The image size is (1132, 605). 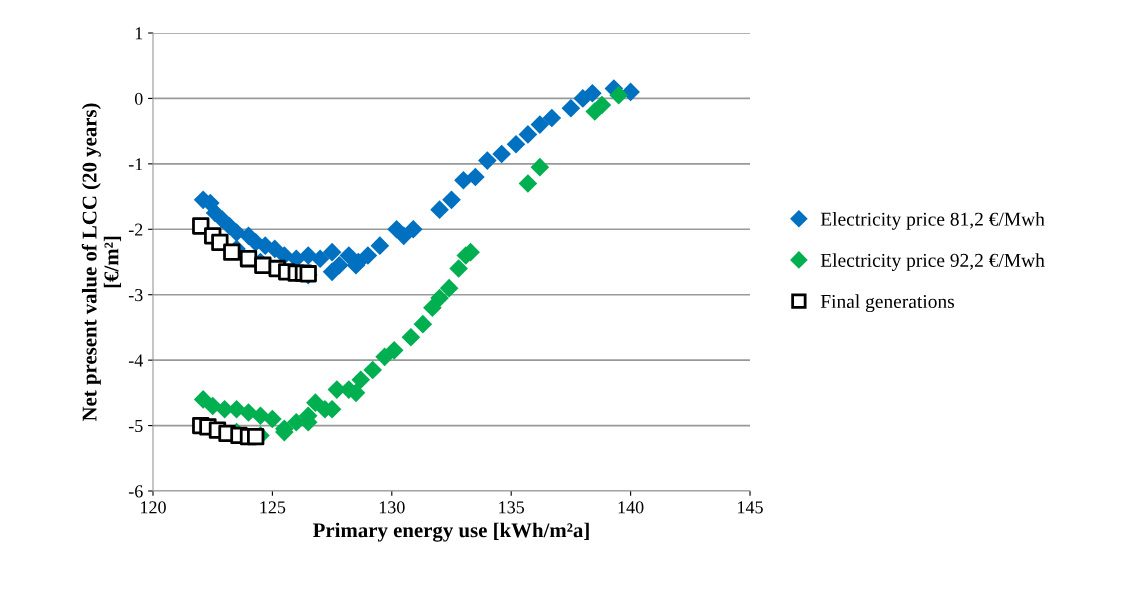 I want to click on x-tick-label: 145, so click(x=750, y=507).